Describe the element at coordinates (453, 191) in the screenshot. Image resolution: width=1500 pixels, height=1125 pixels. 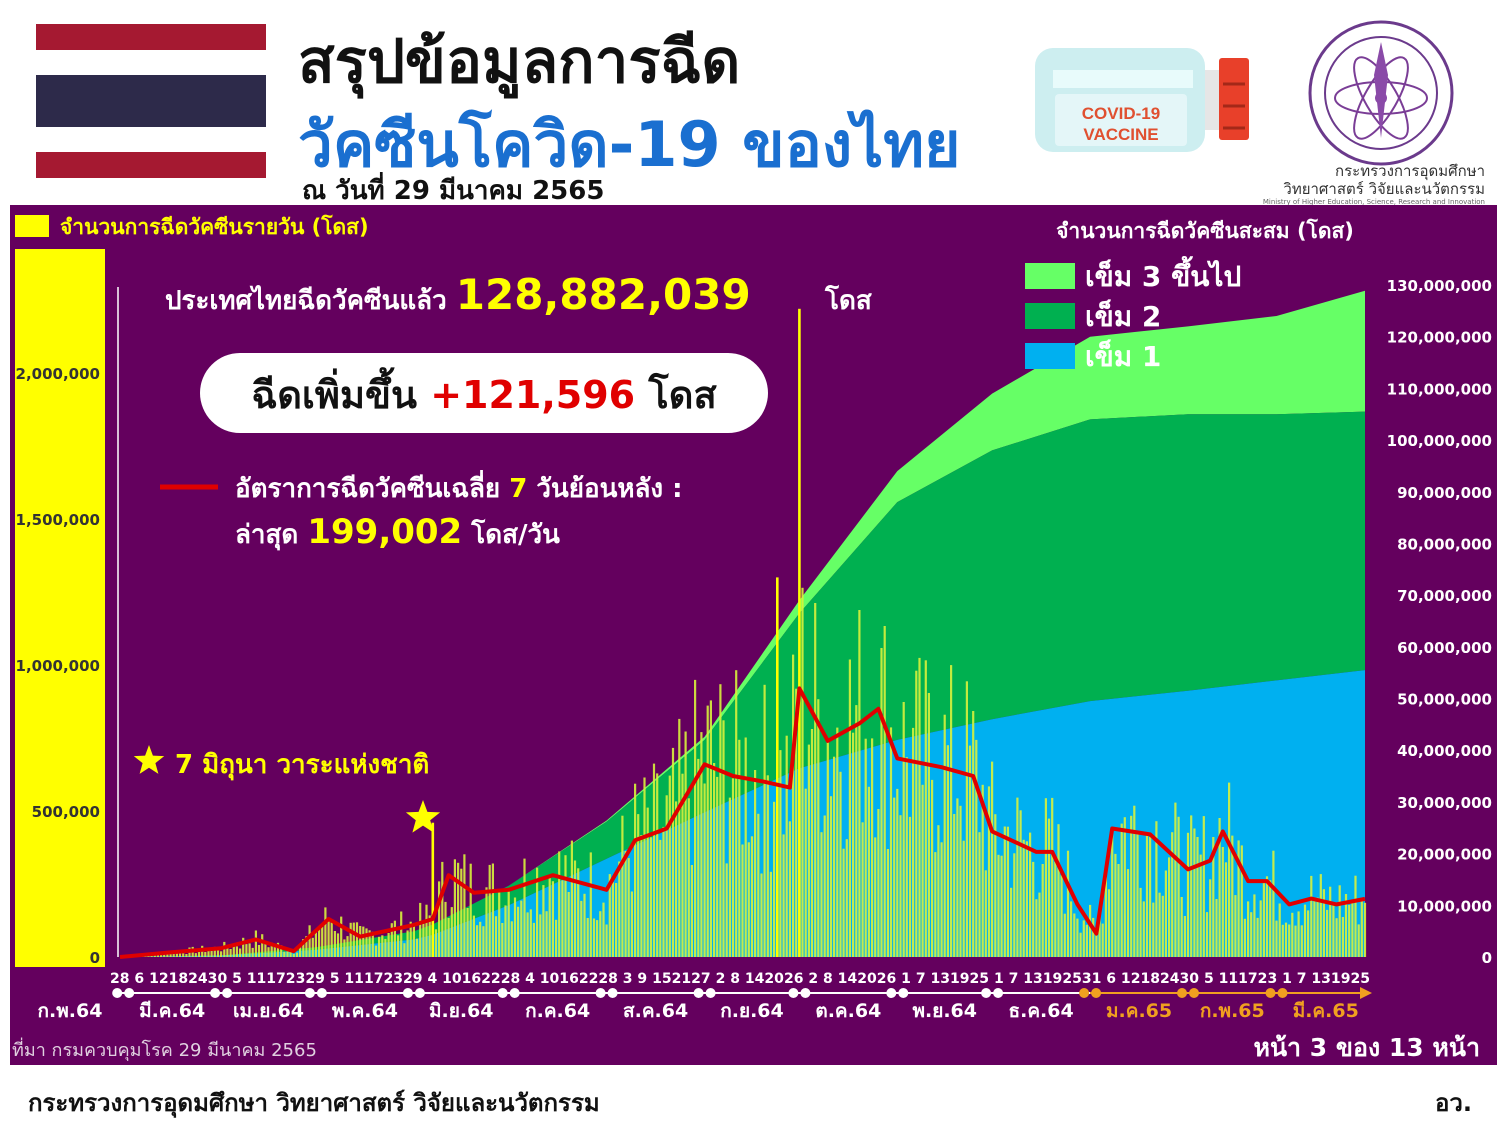
I see `report-date: ณ วันที่ 29 มีนาคม 2565` at that location.